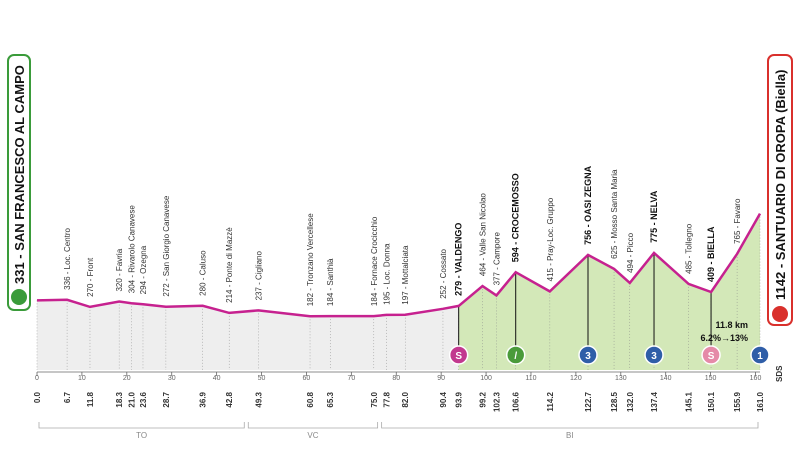 The image size is (800, 453). I want to click on waypoint-label: 409 - BIELLA, so click(711, 254).